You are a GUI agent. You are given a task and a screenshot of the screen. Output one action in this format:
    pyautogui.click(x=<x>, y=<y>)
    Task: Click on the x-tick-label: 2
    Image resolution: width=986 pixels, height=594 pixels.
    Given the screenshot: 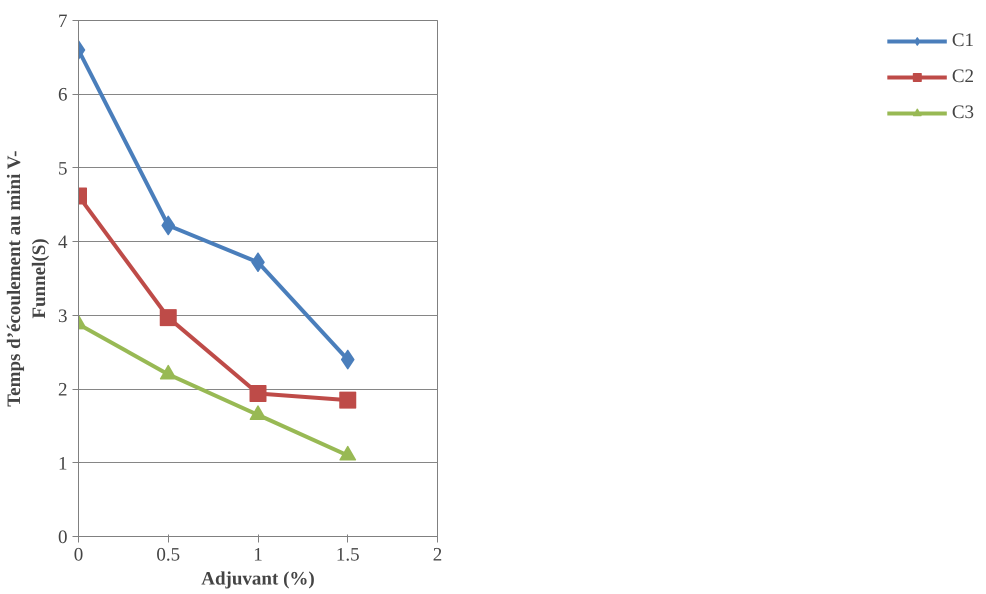 What is the action you would take?
    pyautogui.click(x=437, y=555)
    